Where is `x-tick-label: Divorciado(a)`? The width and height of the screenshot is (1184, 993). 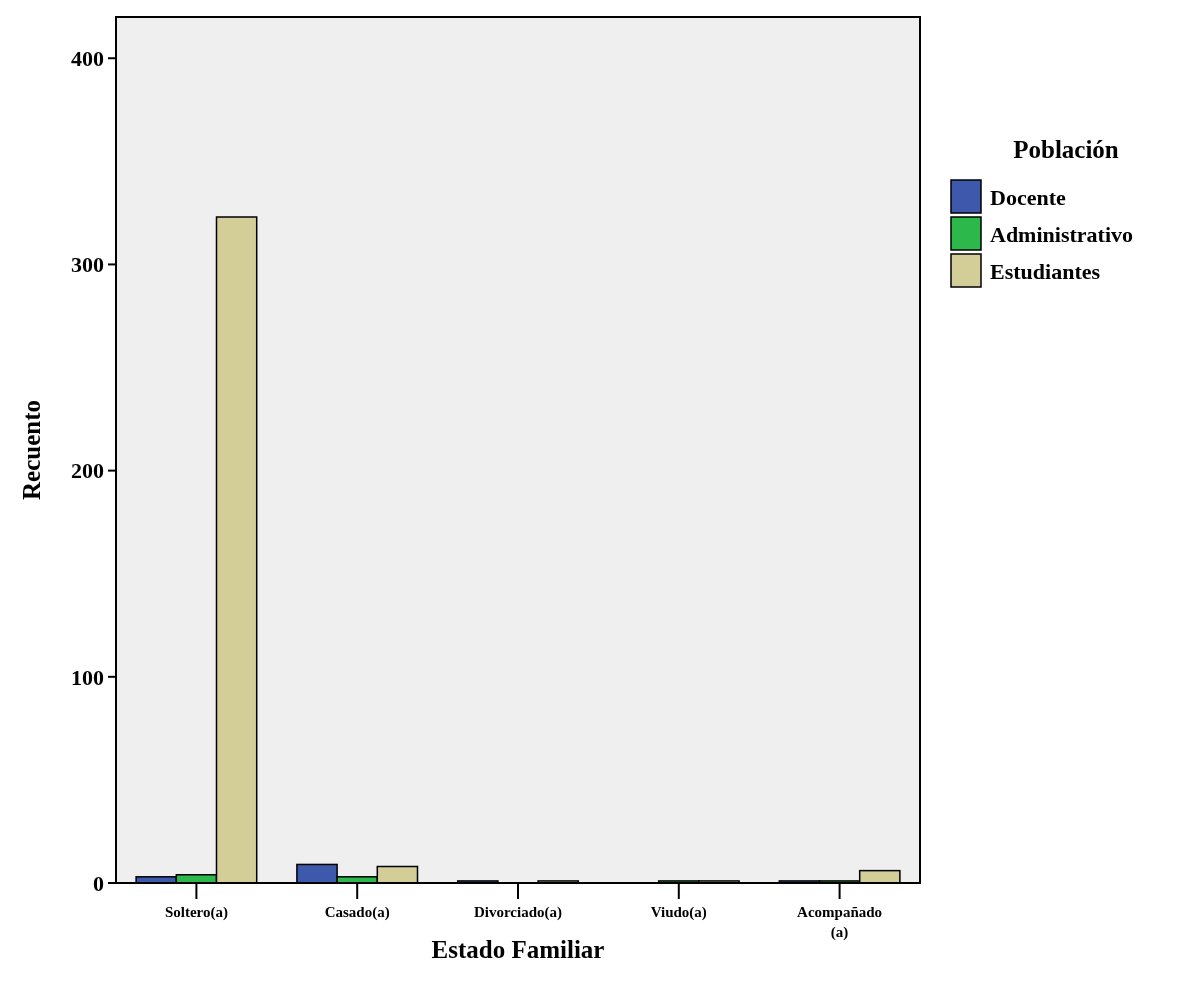
x-tick-label: Divorciado(a) is located at coordinates (518, 912).